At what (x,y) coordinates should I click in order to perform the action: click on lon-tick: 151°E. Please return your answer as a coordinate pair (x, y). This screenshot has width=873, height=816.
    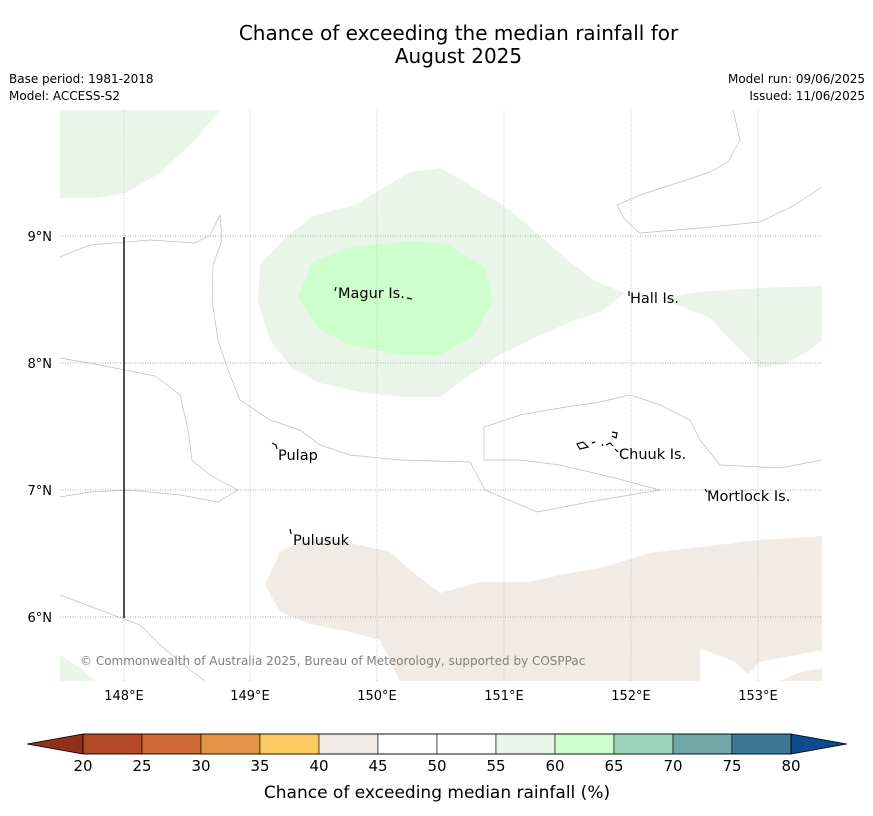
    Looking at the image, I should click on (504, 696).